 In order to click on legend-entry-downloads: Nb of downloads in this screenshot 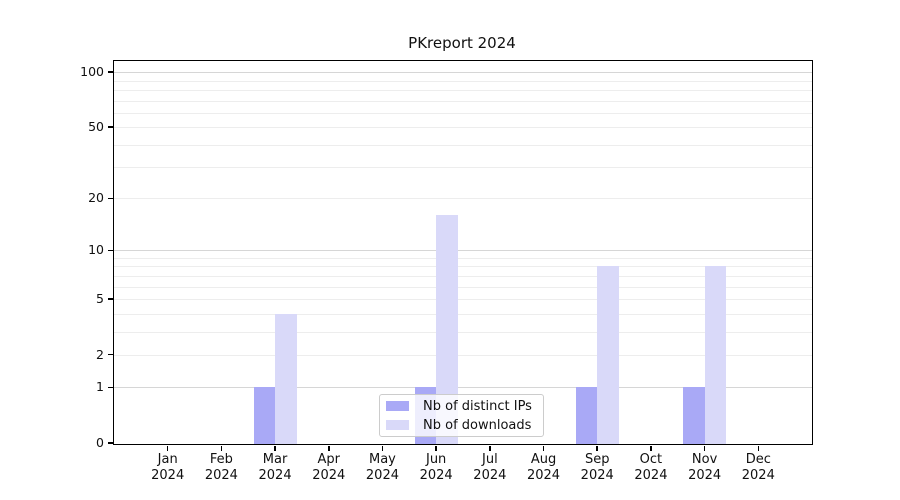, I will do `click(461, 425)`.